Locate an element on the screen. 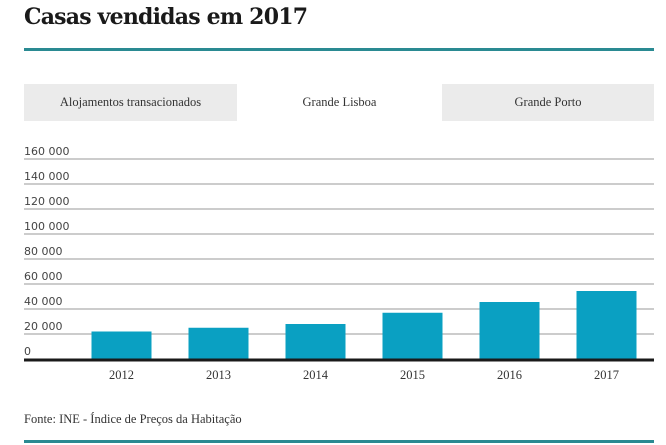  bar-2014 is located at coordinates (315, 341).